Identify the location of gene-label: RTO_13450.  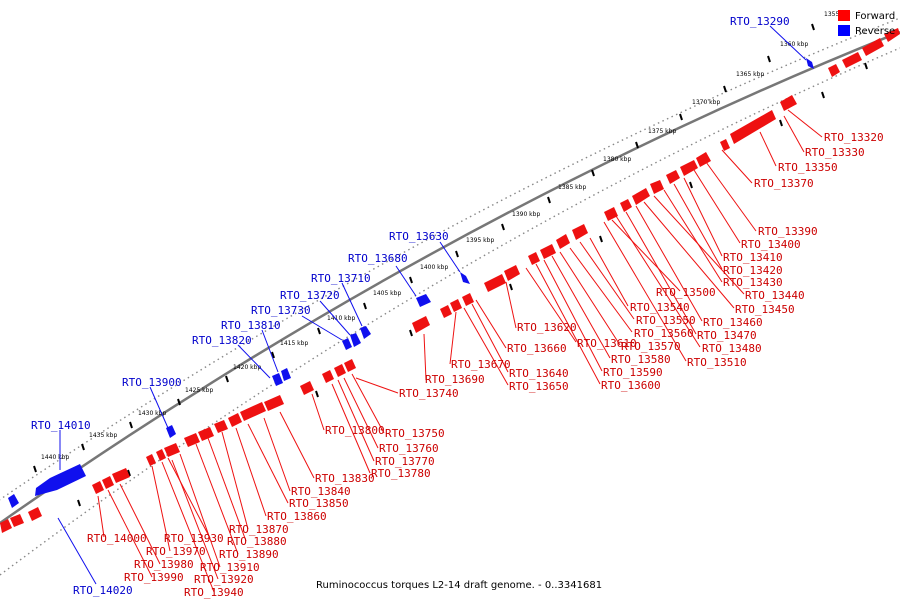
(765, 309).